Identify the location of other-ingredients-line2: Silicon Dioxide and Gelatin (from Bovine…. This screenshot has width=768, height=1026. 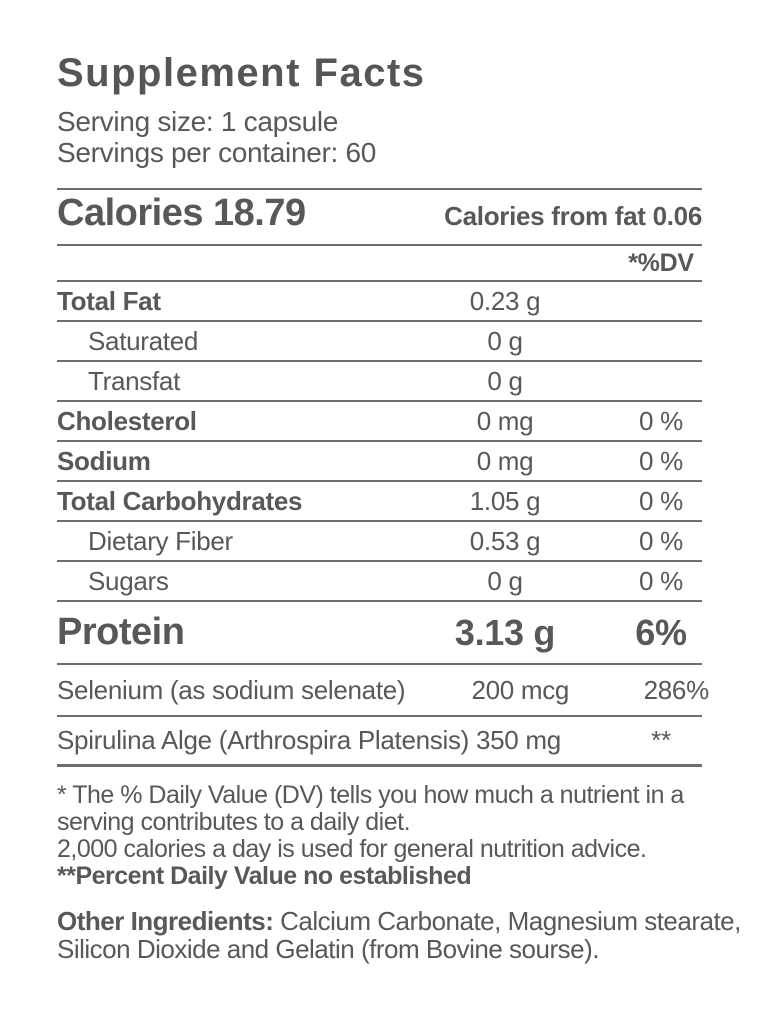
(328, 949).